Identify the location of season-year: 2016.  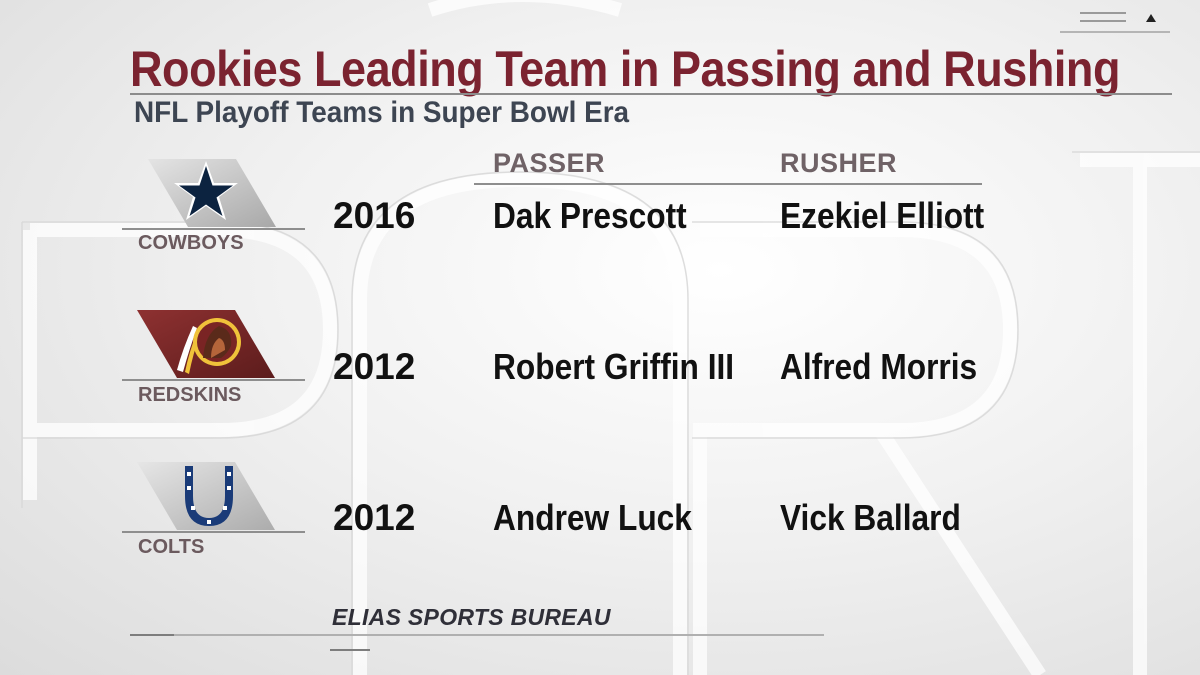
(374, 215).